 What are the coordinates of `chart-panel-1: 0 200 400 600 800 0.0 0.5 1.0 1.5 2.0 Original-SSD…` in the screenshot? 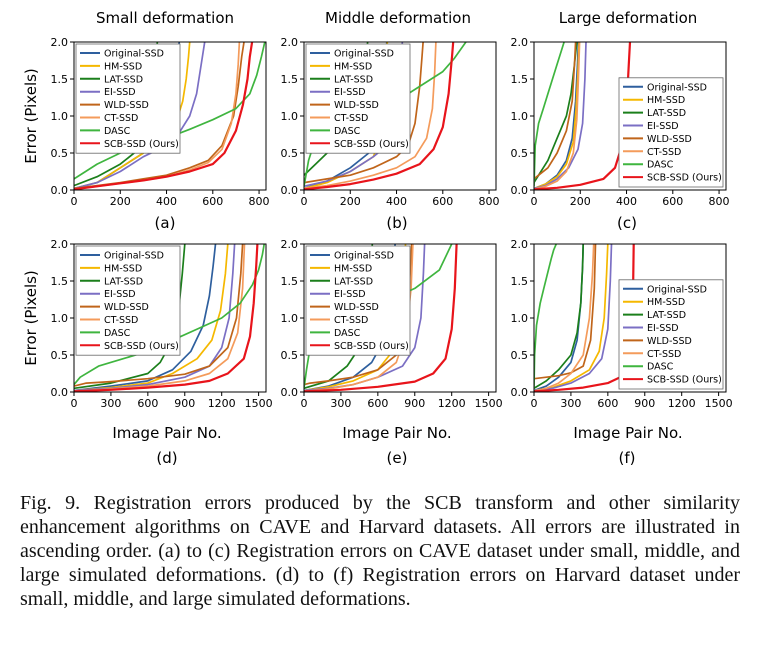 It's located at (160, 122).